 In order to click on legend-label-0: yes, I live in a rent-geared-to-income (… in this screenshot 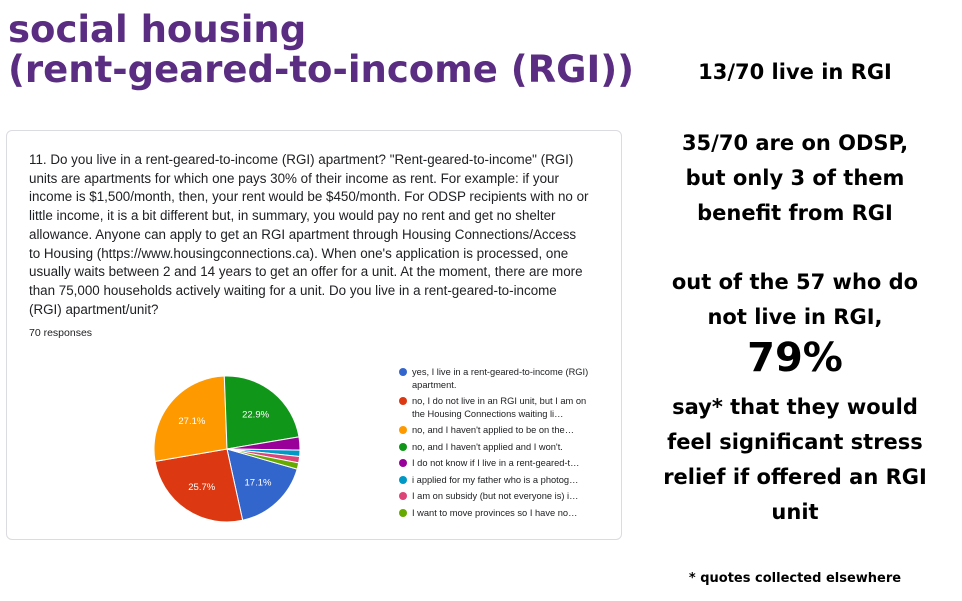, I will do `click(500, 378)`.